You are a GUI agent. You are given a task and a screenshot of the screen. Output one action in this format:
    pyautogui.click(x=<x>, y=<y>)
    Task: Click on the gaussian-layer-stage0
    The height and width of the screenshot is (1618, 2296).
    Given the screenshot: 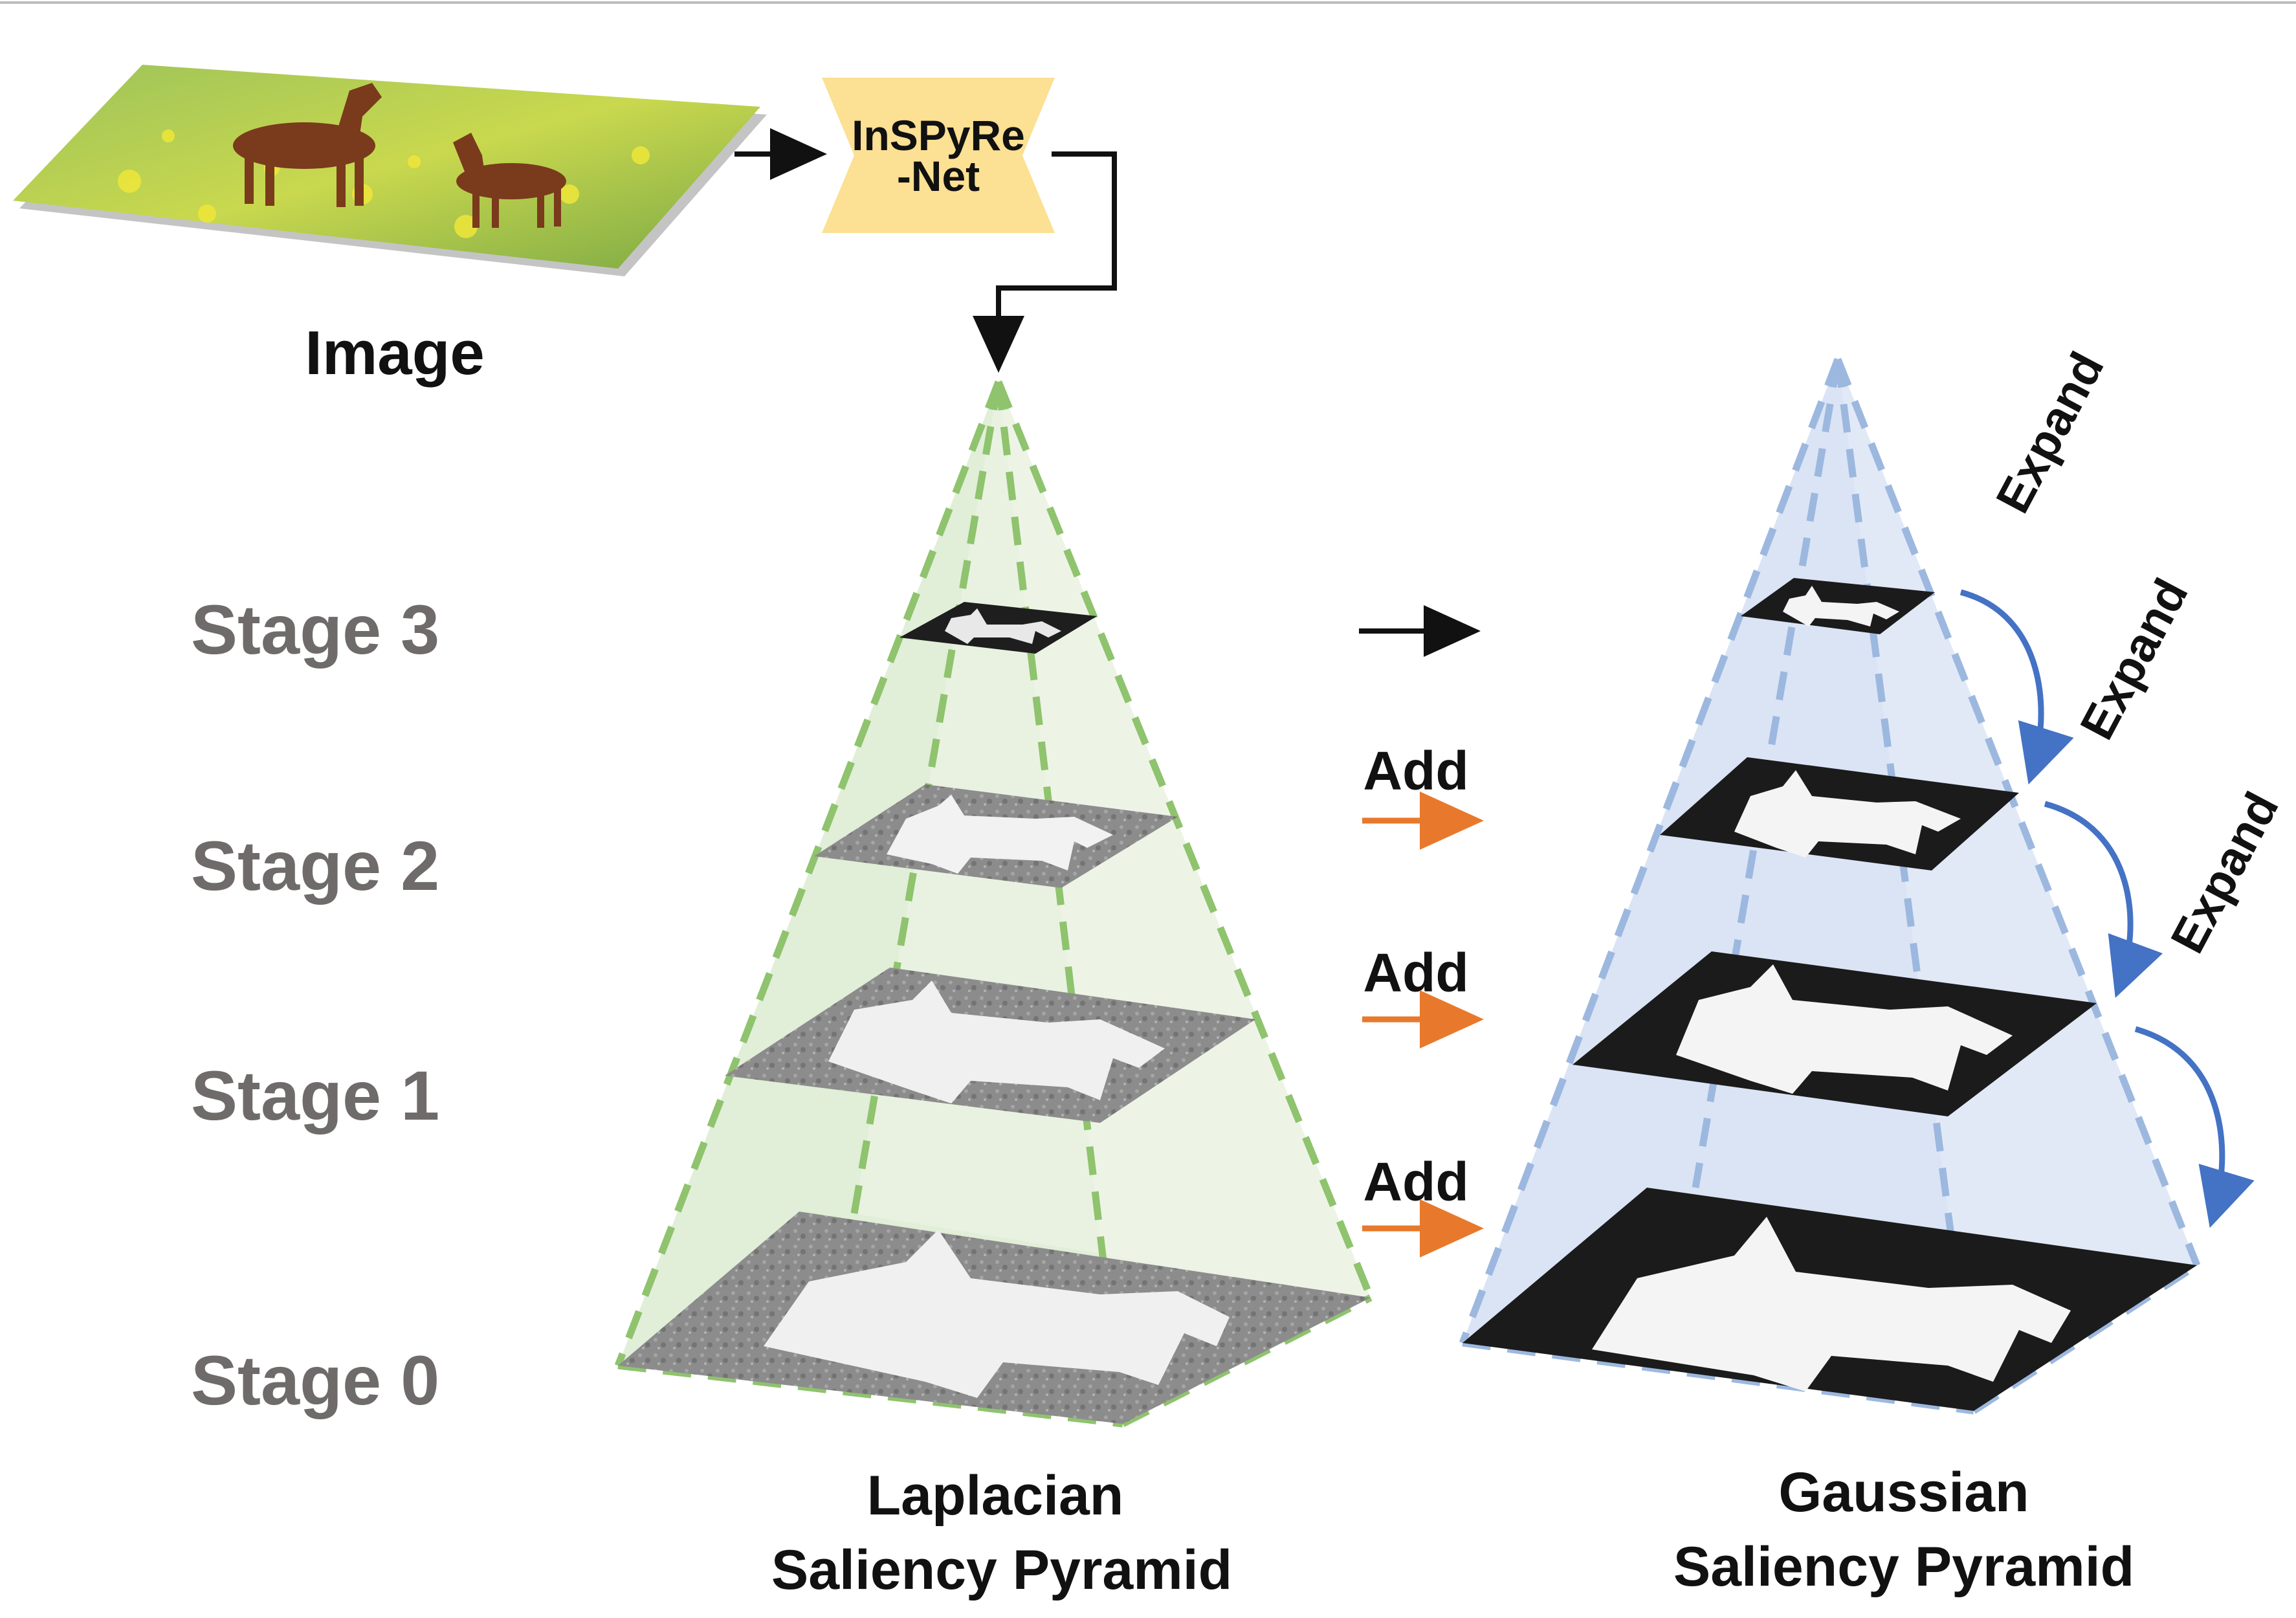 What is the action you would take?
    pyautogui.click(x=1830, y=1299)
    